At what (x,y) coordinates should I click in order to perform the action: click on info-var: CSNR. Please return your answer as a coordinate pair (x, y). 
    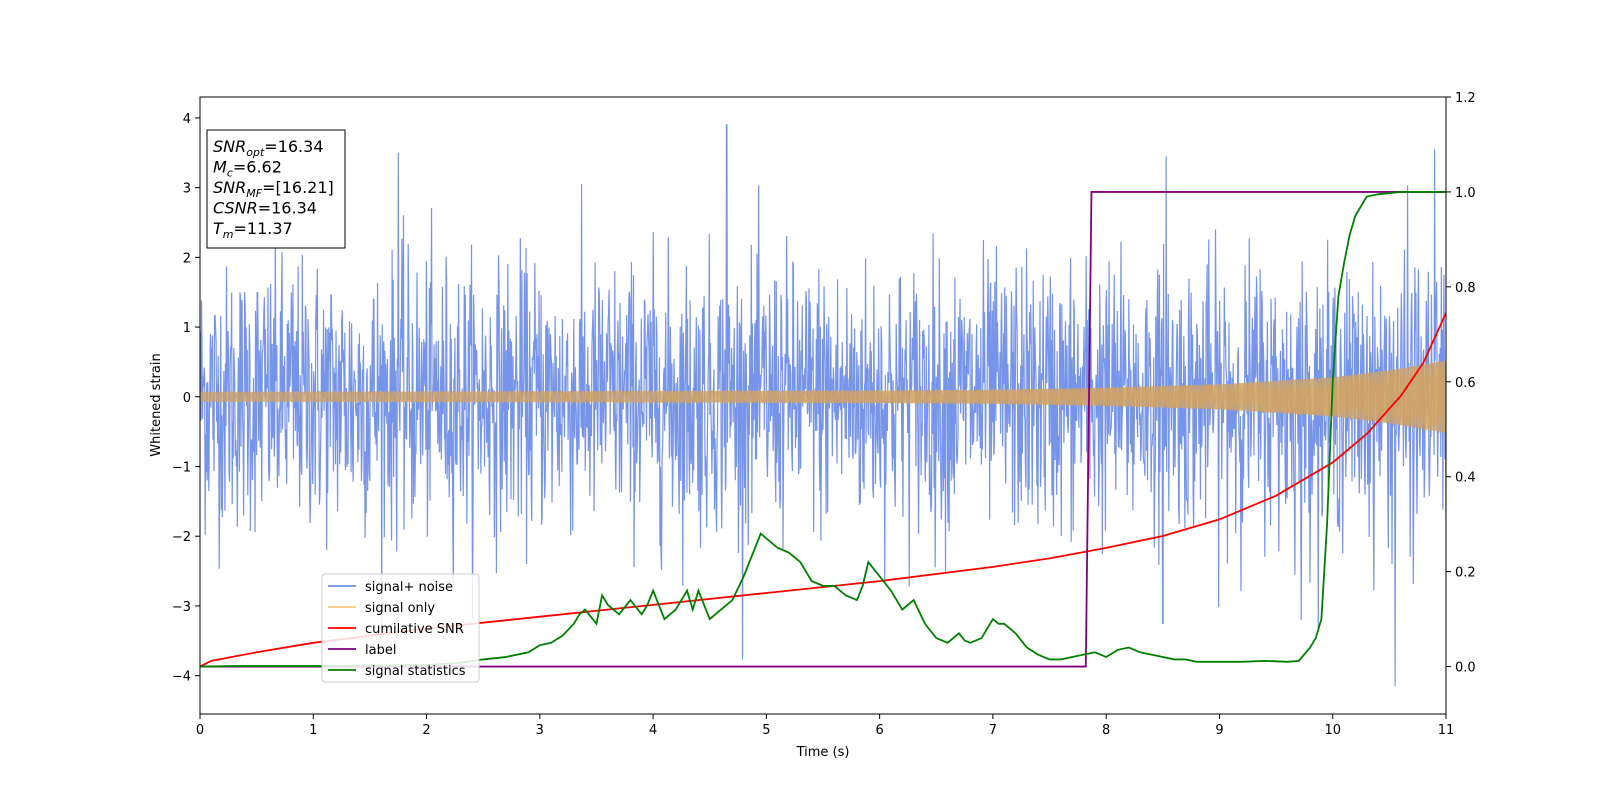
    Looking at the image, I should click on (235, 208).